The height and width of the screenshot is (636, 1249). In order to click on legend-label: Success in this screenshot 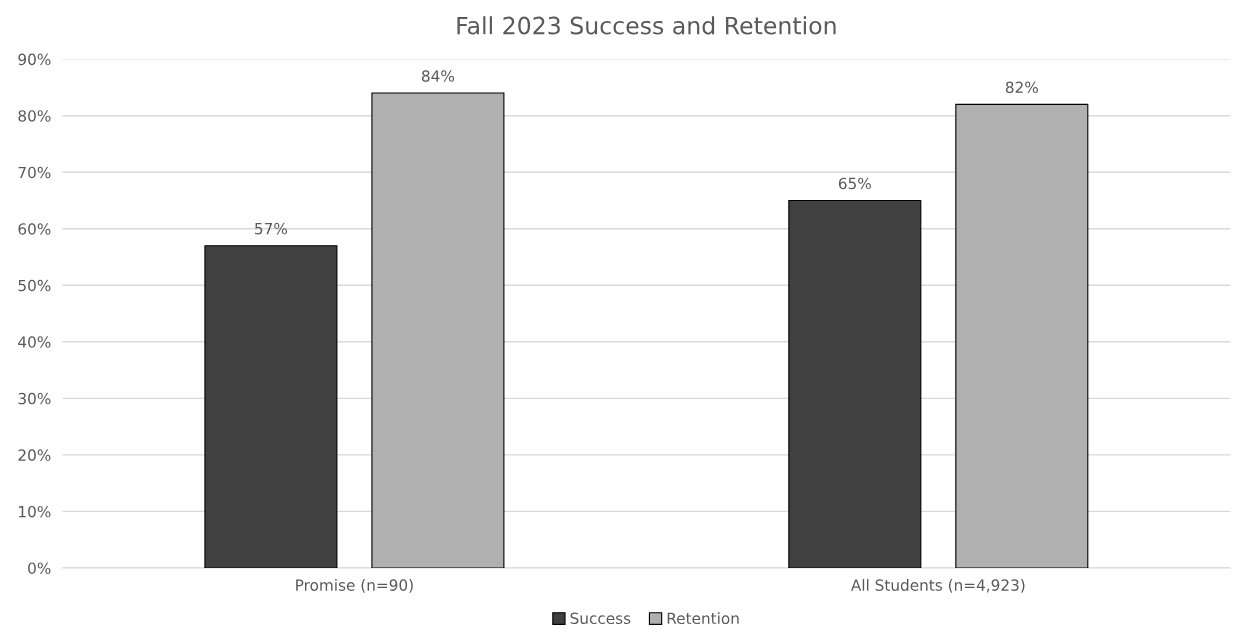, I will do `click(600, 618)`.